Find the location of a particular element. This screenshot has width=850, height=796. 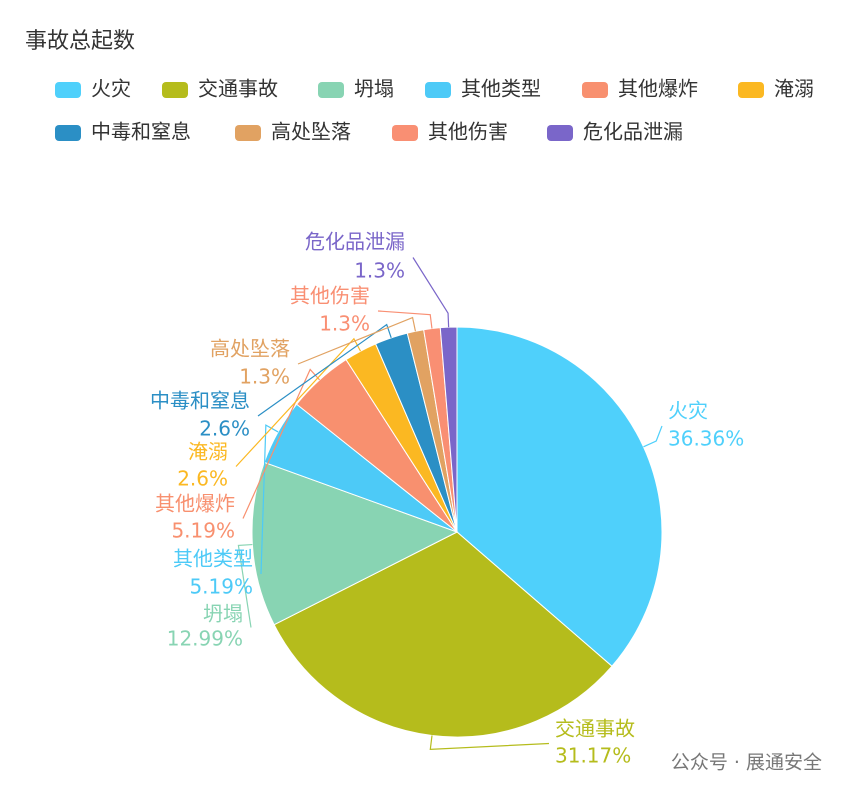

legend-label: 危化品泄漏 is located at coordinates (633, 132).